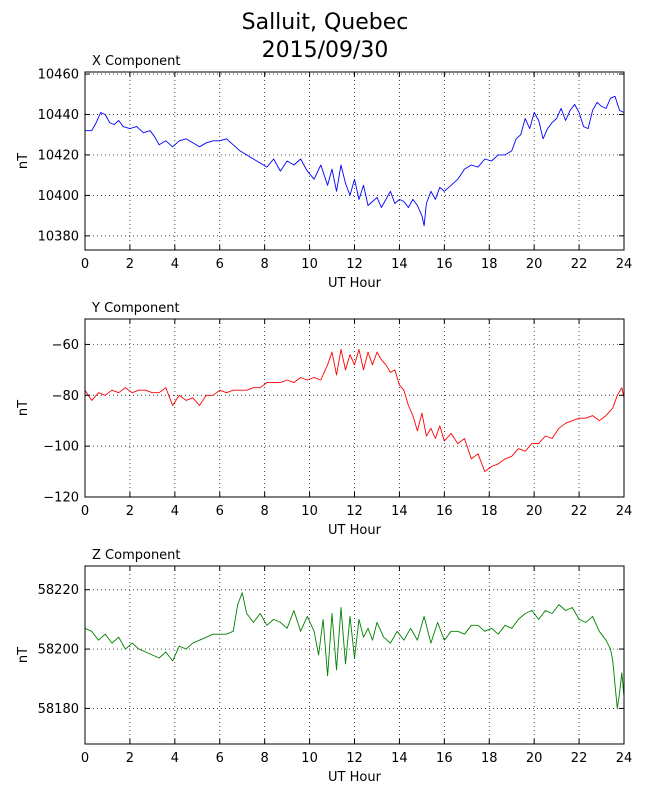 The height and width of the screenshot is (800, 650). I want to click on y-tick-label: −80, so click(65, 396).